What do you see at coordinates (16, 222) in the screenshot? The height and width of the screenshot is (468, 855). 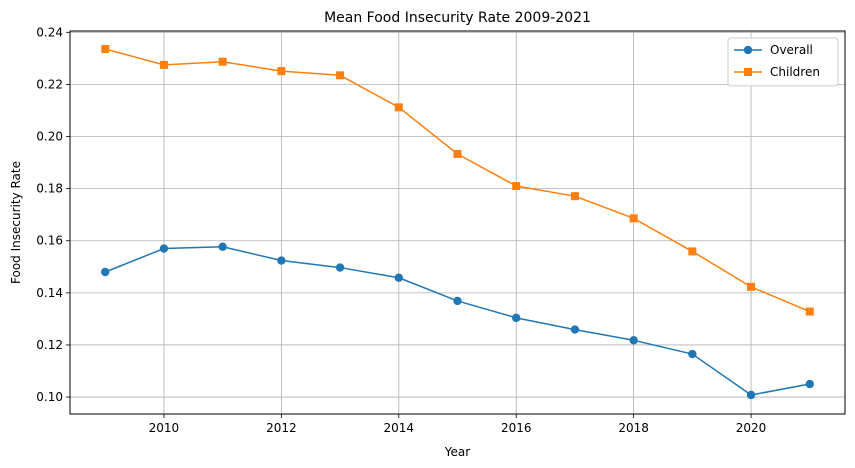 I see `y-axis-title: Food Insecurity Rate` at bounding box center [16, 222].